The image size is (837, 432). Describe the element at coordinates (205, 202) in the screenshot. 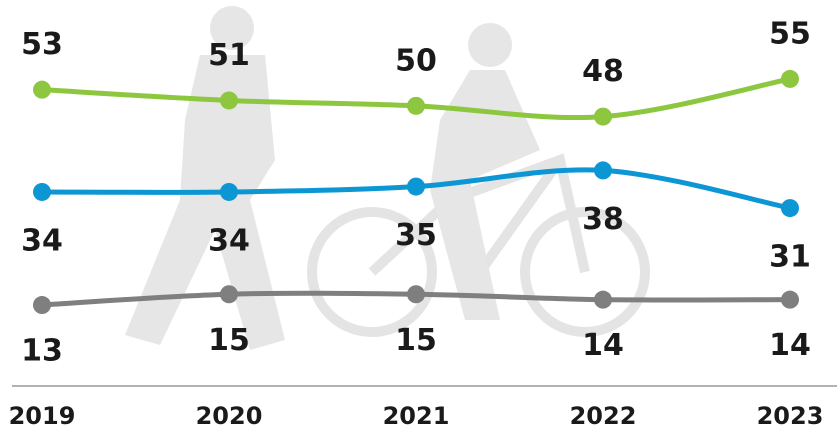

I see `body` at that location.